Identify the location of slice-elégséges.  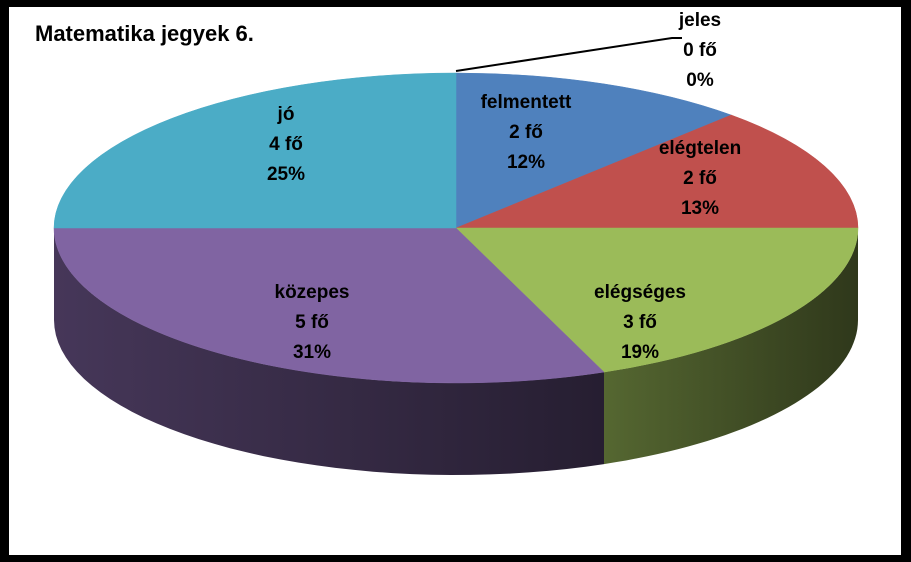
(657, 300).